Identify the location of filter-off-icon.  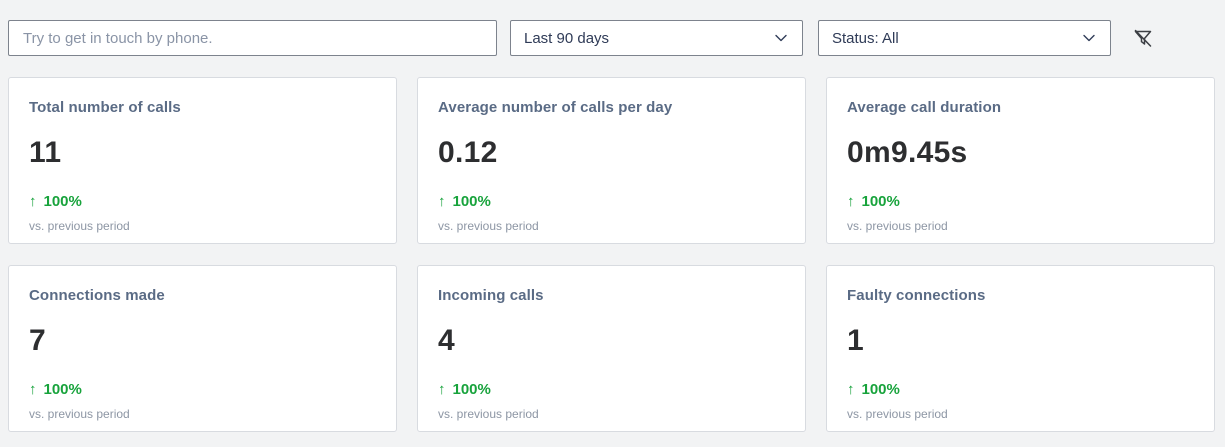
(1143, 38).